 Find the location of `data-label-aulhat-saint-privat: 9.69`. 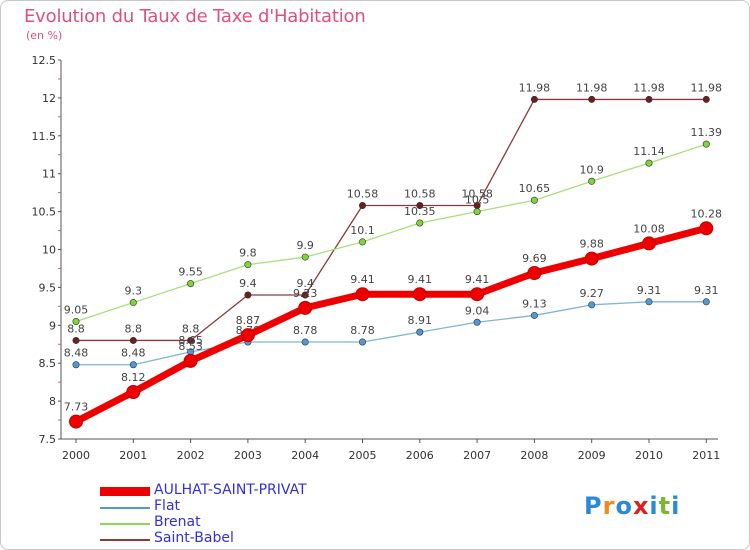

data-label-aulhat-saint-privat: 9.69 is located at coordinates (534, 258).